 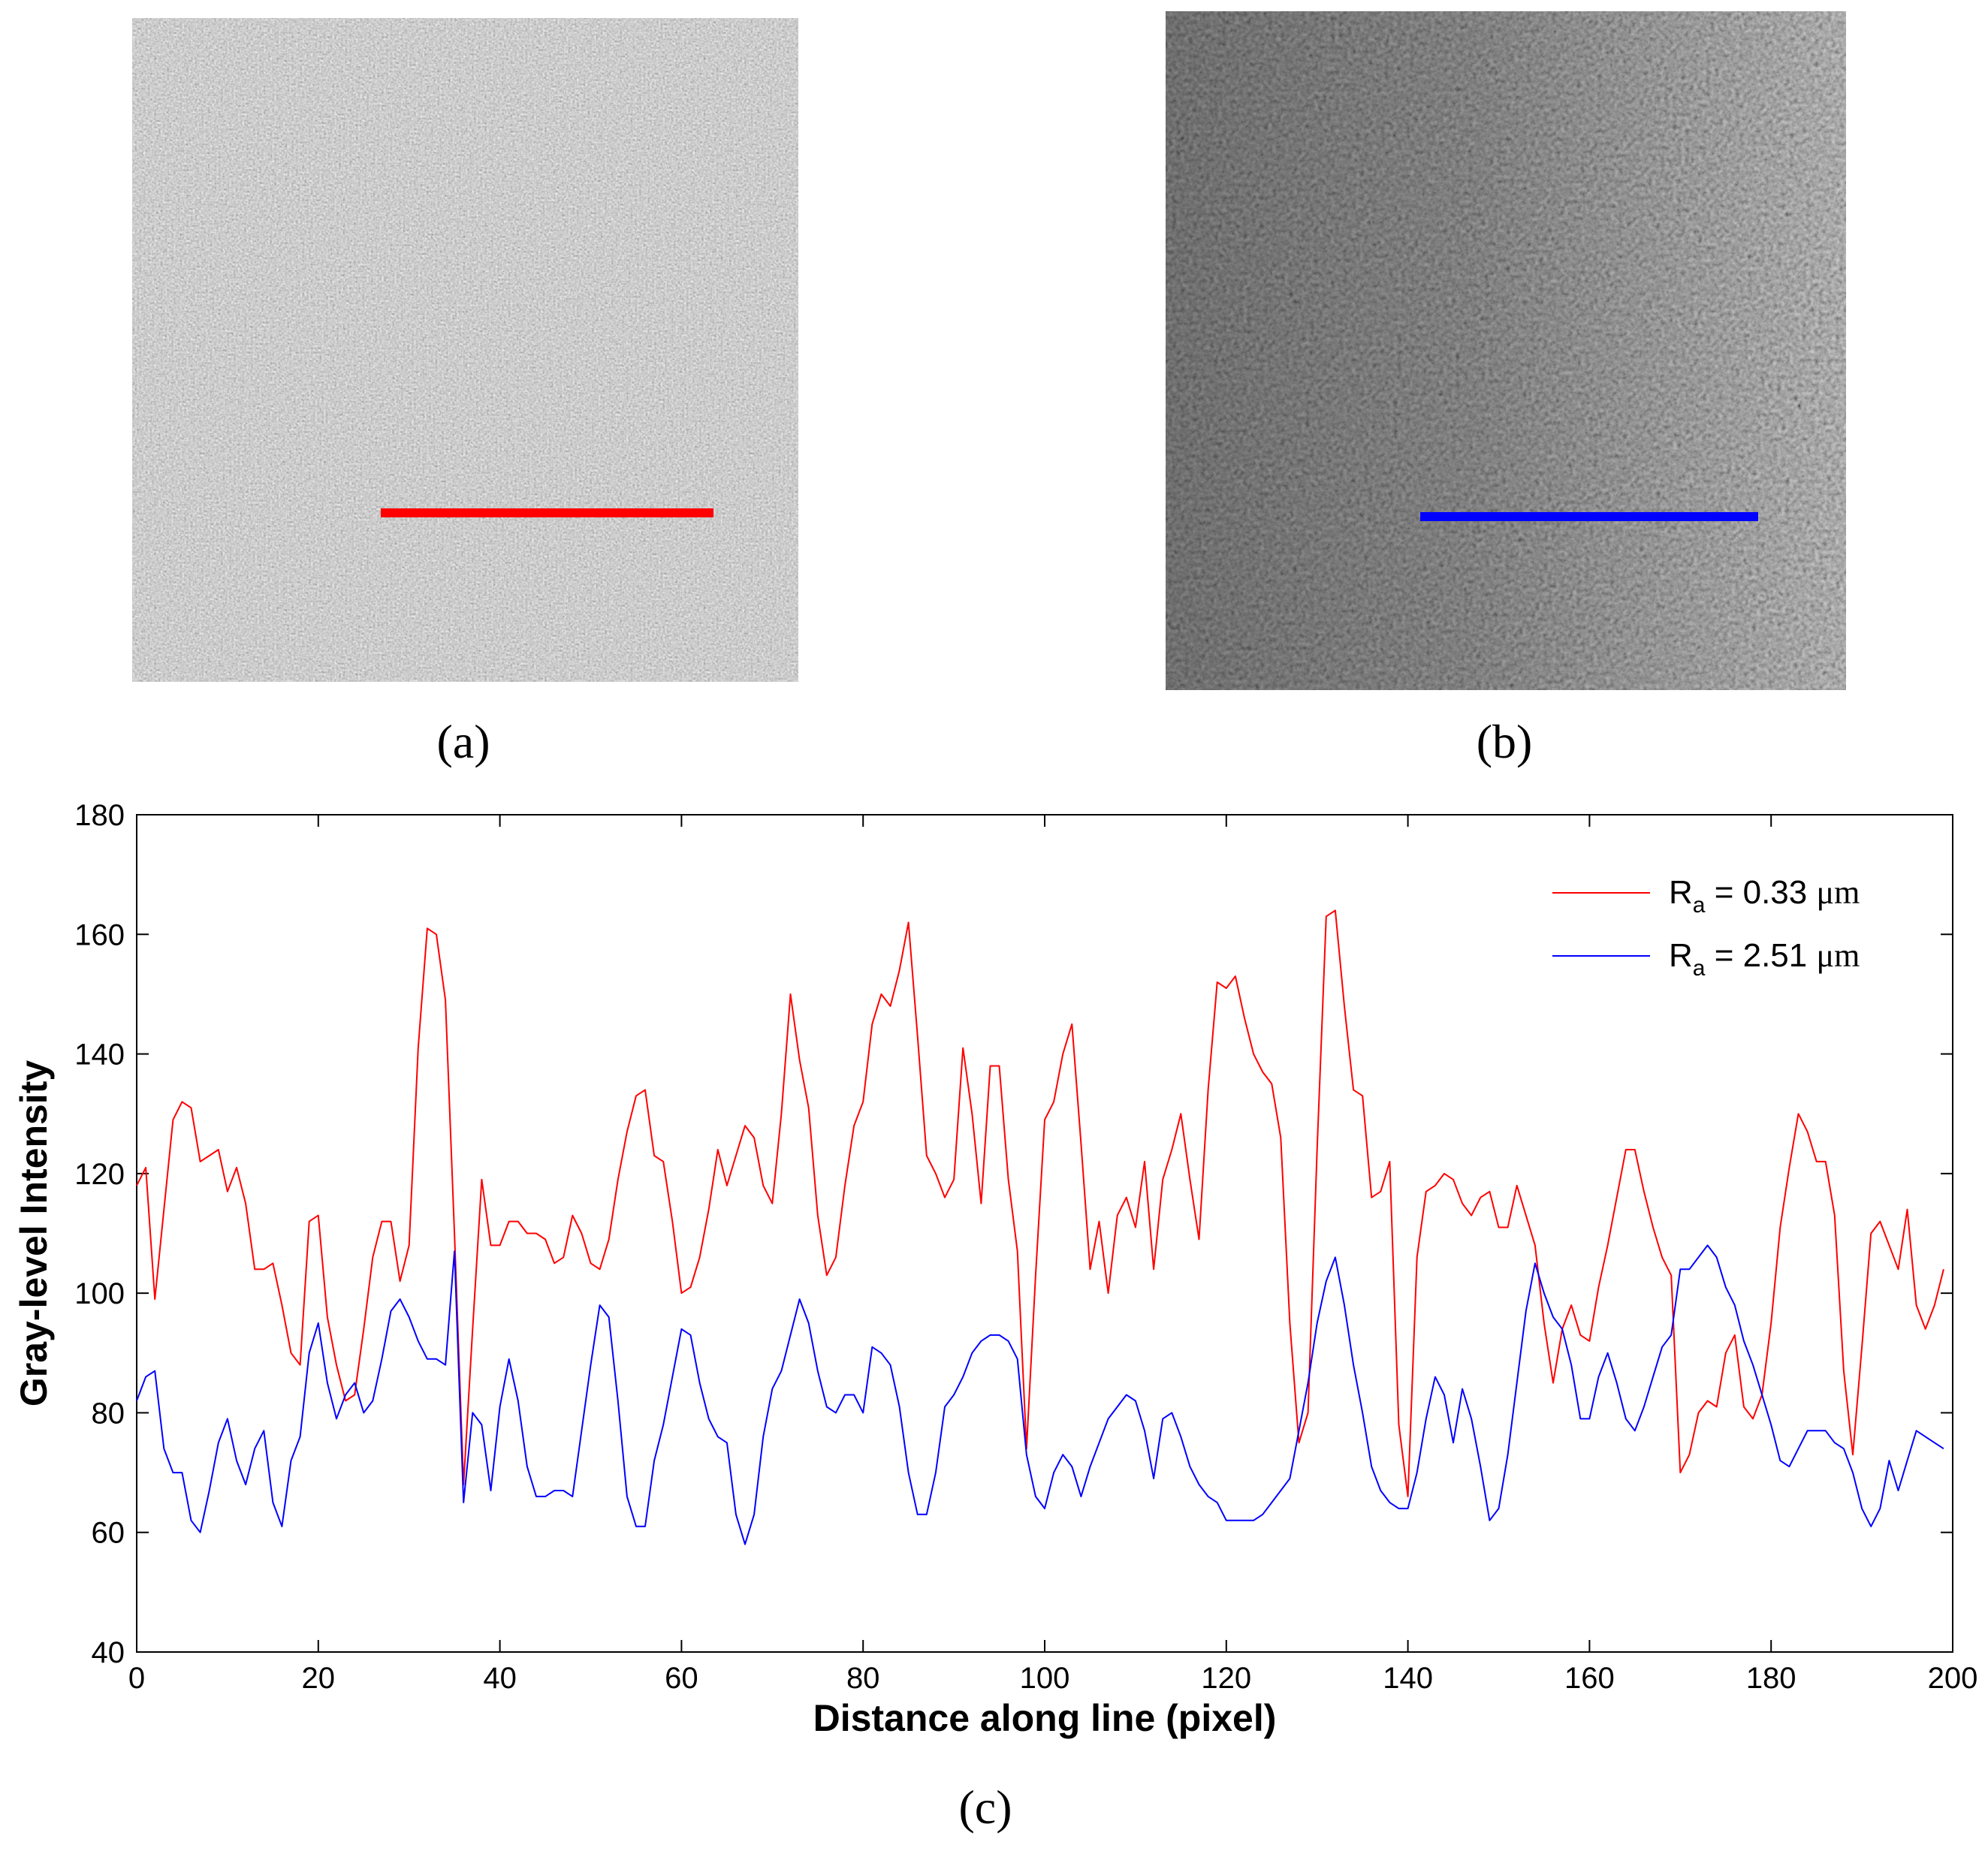 What do you see at coordinates (985, 1807) in the screenshot?
I see `panel-label-c: (c)` at bounding box center [985, 1807].